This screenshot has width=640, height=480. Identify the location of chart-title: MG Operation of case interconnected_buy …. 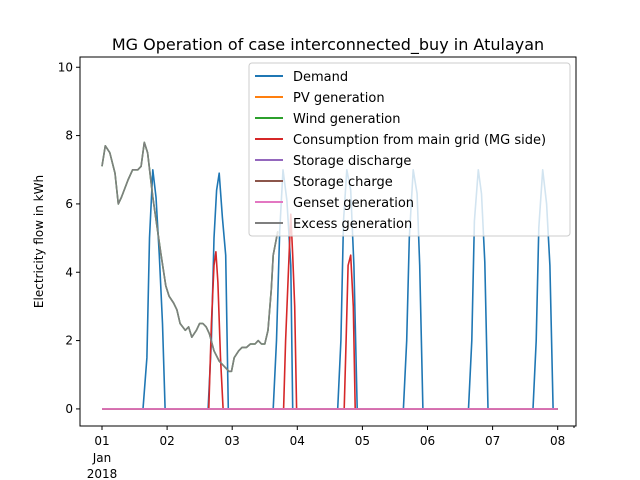
(328, 45).